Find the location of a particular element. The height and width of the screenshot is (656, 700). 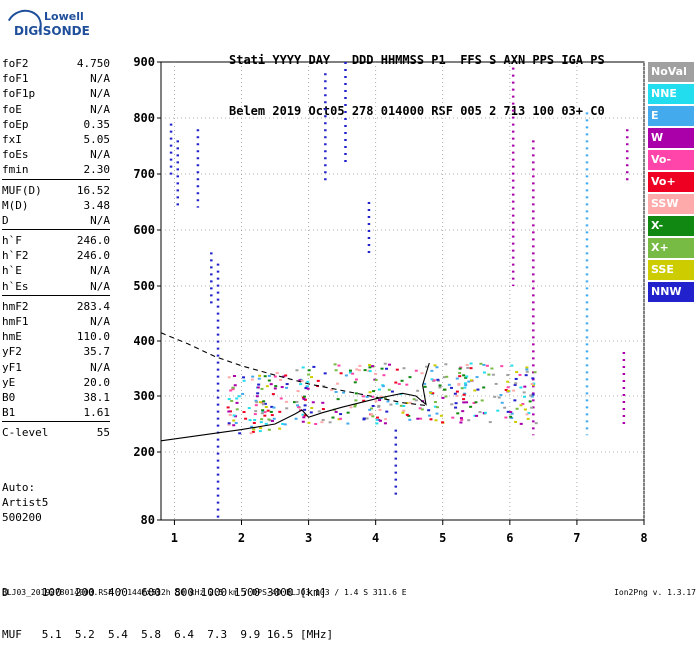

x-tick-label: 1 is located at coordinates (174, 538).